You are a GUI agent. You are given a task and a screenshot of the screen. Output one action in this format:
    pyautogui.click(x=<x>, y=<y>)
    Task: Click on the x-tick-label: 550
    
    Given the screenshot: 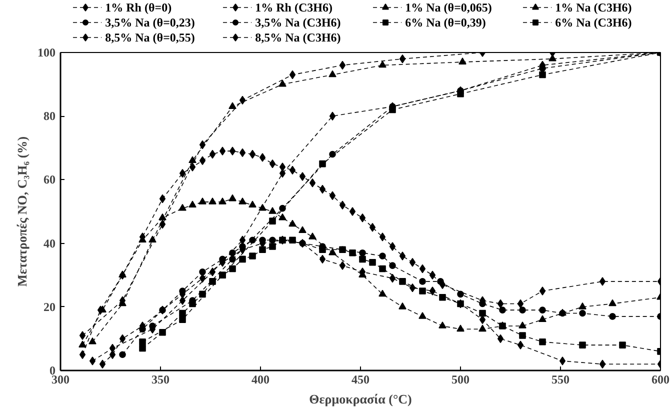 What is the action you would take?
    pyautogui.click(x=561, y=379)
    